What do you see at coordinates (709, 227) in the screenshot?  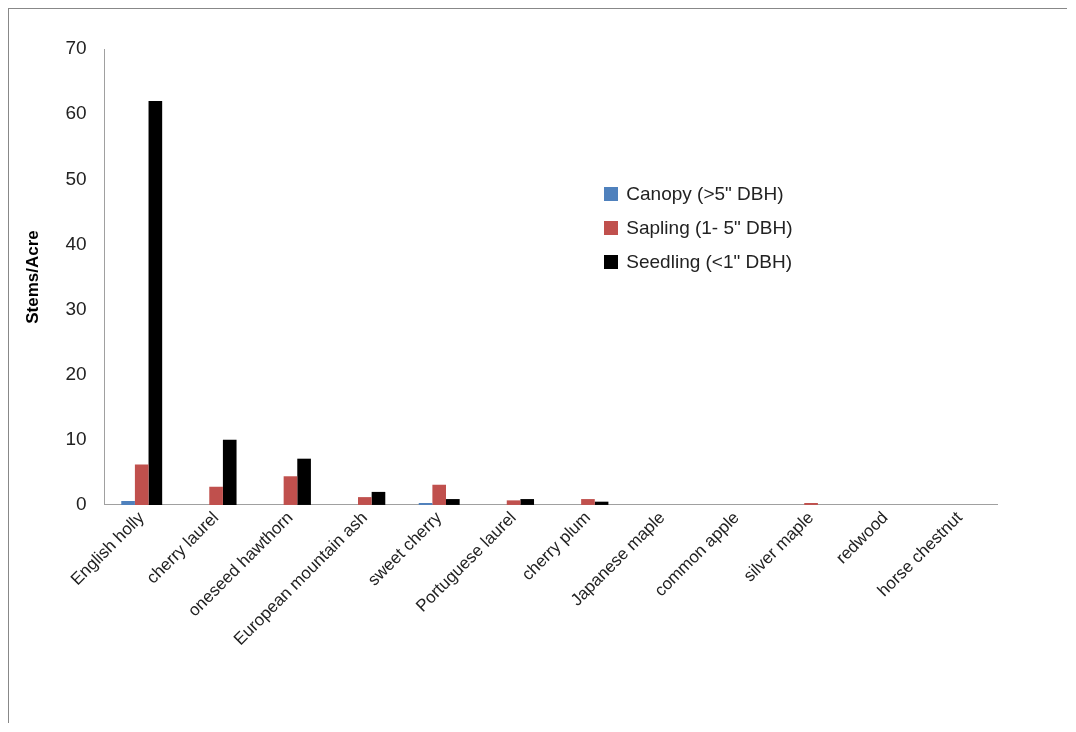 I see `legend-label: Sapling (1- 5" DBH)` at bounding box center [709, 227].